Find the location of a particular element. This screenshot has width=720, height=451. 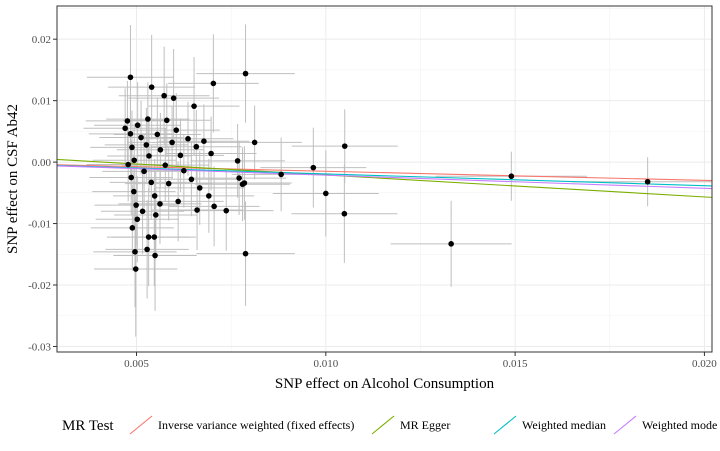

legend-label: MR Egger is located at coordinates (425, 425).